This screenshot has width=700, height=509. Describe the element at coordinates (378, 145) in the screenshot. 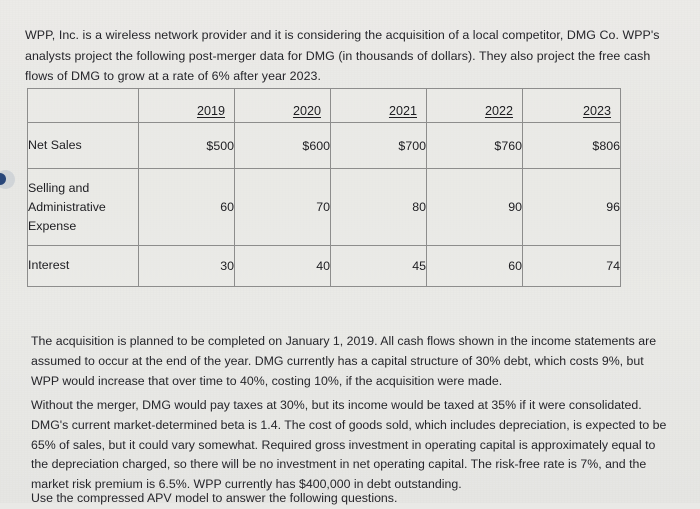

I see `cell-net-sales-2021: $700` at that location.